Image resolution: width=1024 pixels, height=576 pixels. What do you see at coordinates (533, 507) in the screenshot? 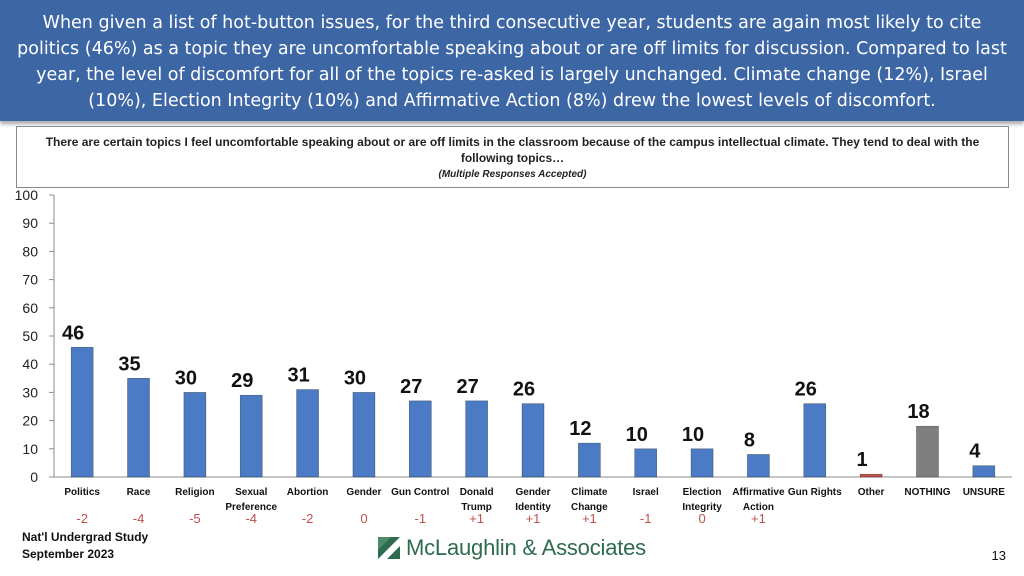
I see `category-label: Identity` at bounding box center [533, 507].